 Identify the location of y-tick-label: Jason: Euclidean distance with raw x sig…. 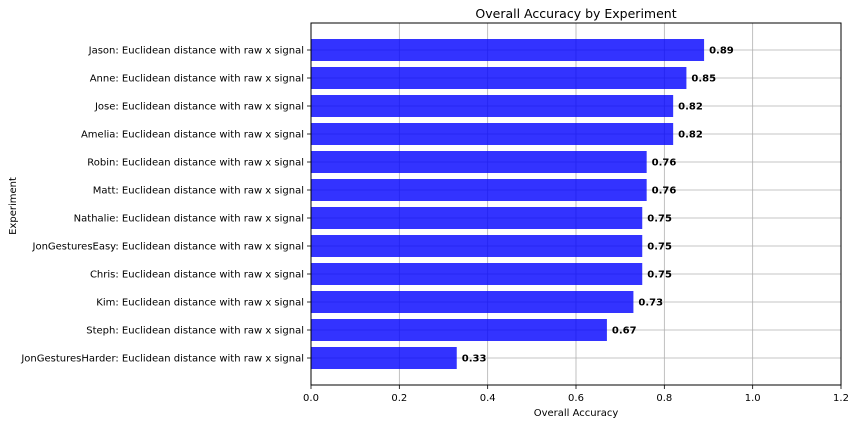
(196, 51).